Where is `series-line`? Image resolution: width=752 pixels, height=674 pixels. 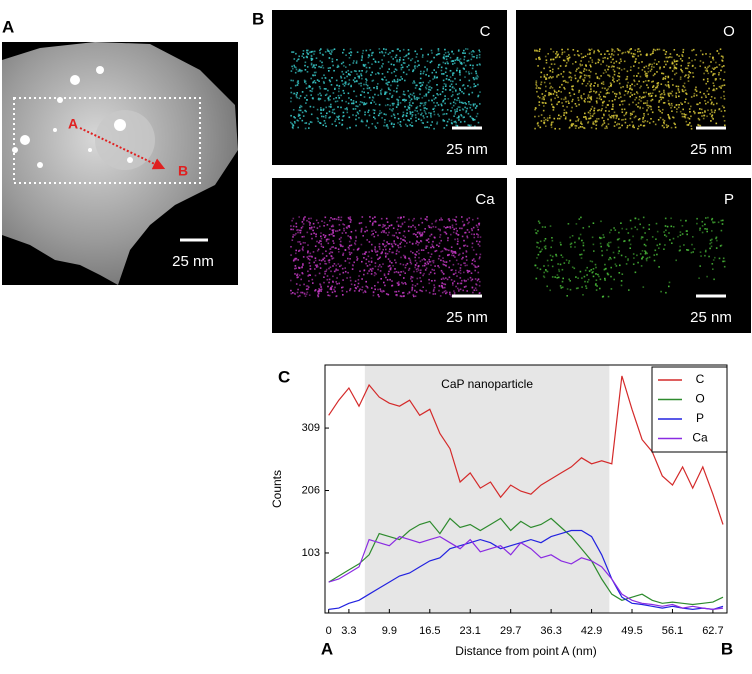
series-line is located at coordinates (526, 570).